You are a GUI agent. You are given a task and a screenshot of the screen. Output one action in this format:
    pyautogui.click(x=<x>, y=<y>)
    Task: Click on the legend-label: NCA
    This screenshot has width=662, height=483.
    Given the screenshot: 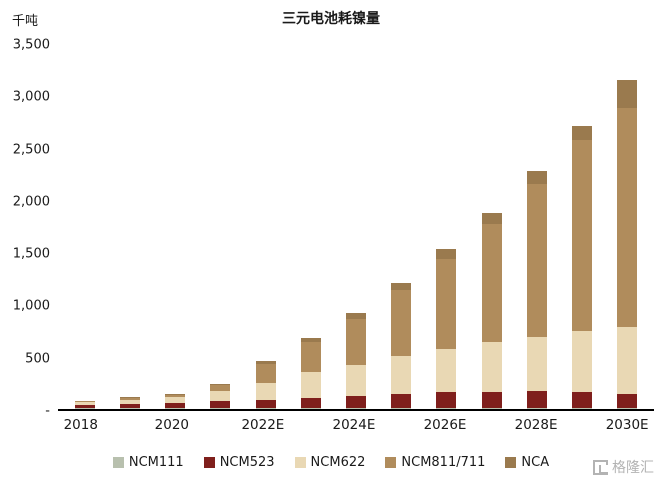 What is the action you would take?
    pyautogui.click(x=535, y=462)
    